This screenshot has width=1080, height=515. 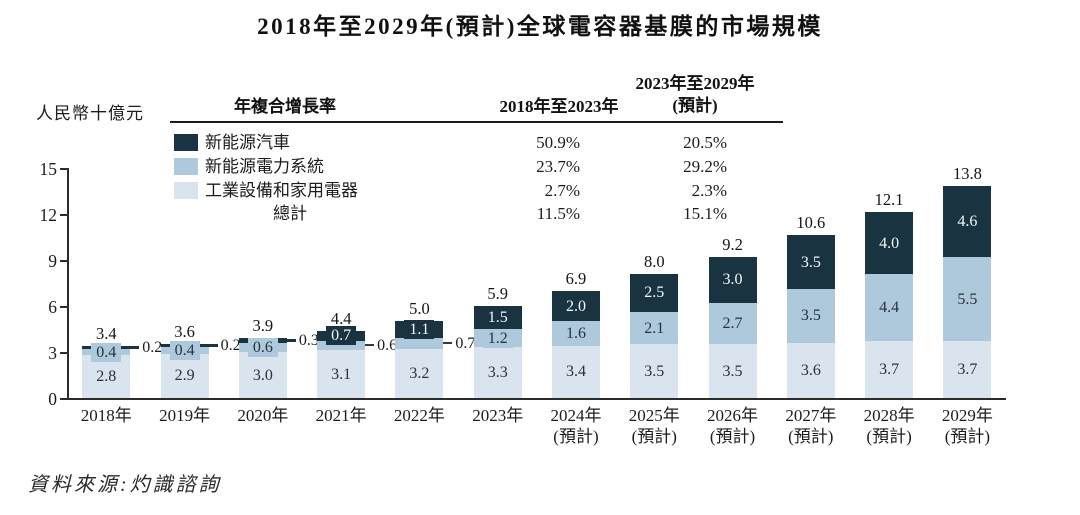 I want to click on x-axis-label: 2020年, so click(x=263, y=415).